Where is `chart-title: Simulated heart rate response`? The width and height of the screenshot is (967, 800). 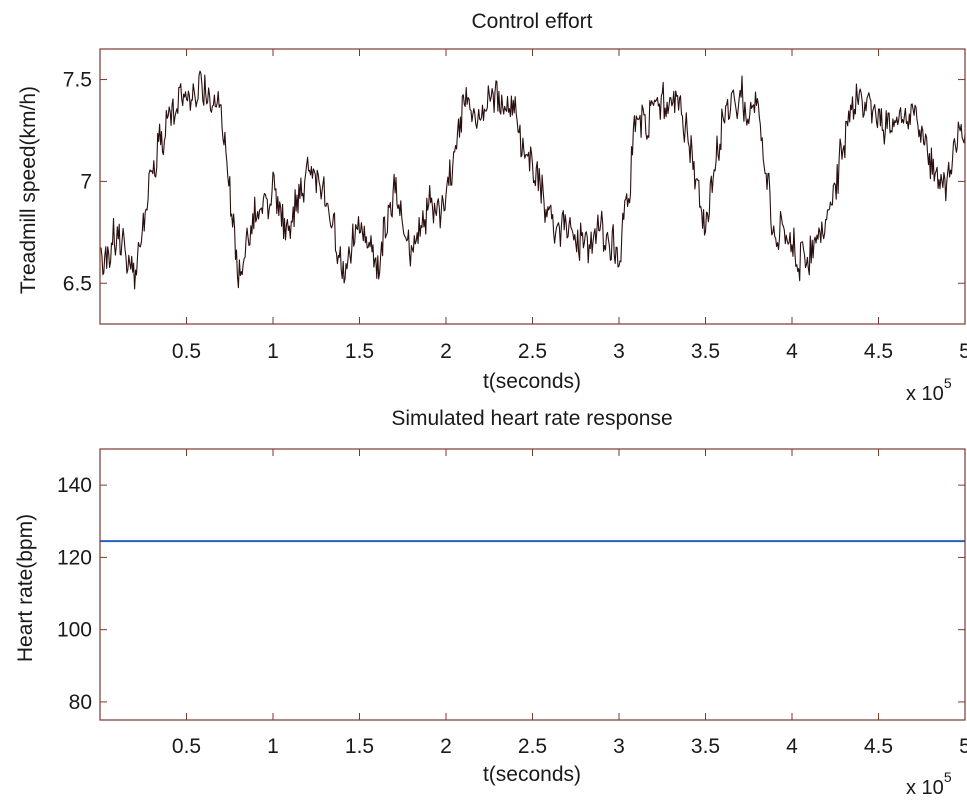
chart-title: Simulated heart rate response is located at coordinates (531, 418).